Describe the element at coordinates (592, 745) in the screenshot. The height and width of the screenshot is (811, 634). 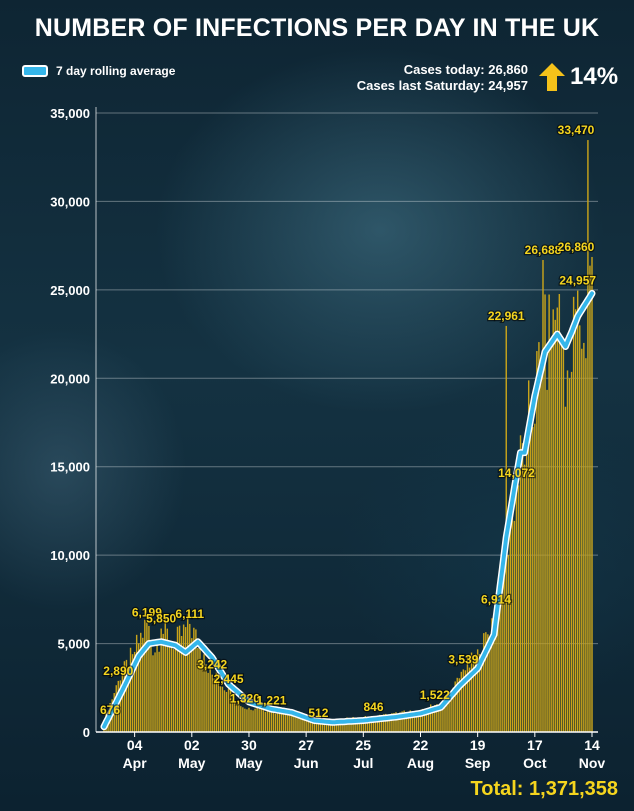
I see `x-tick-day: 14` at that location.